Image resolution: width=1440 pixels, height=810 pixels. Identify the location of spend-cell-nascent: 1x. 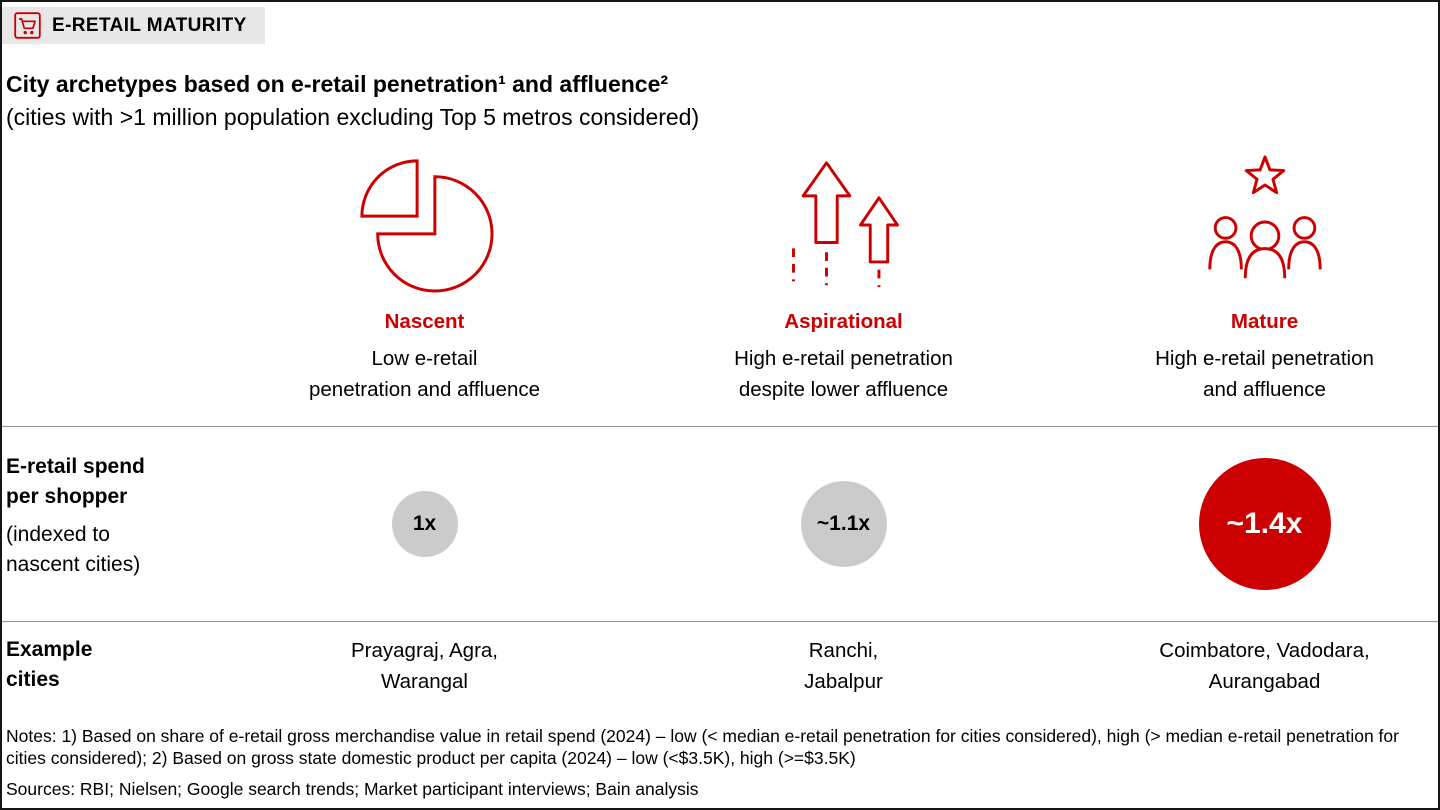
(424, 524).